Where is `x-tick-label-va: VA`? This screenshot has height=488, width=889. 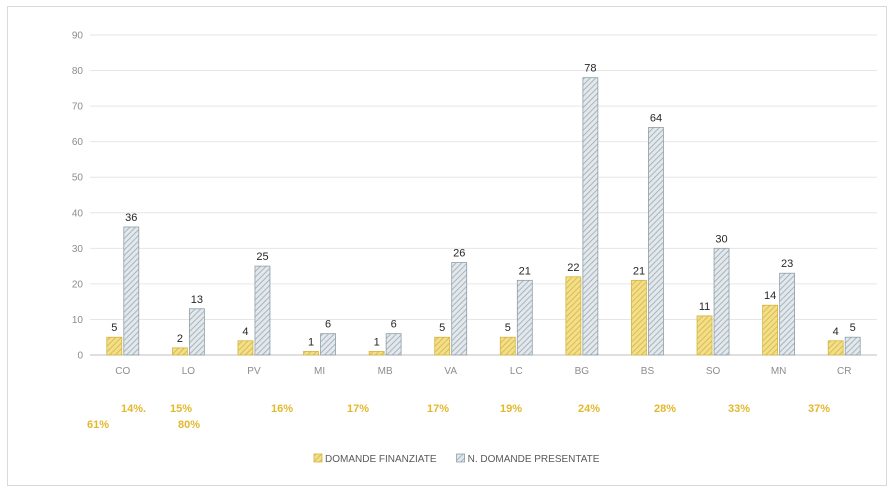
x-tick-label-va: VA is located at coordinates (450, 371).